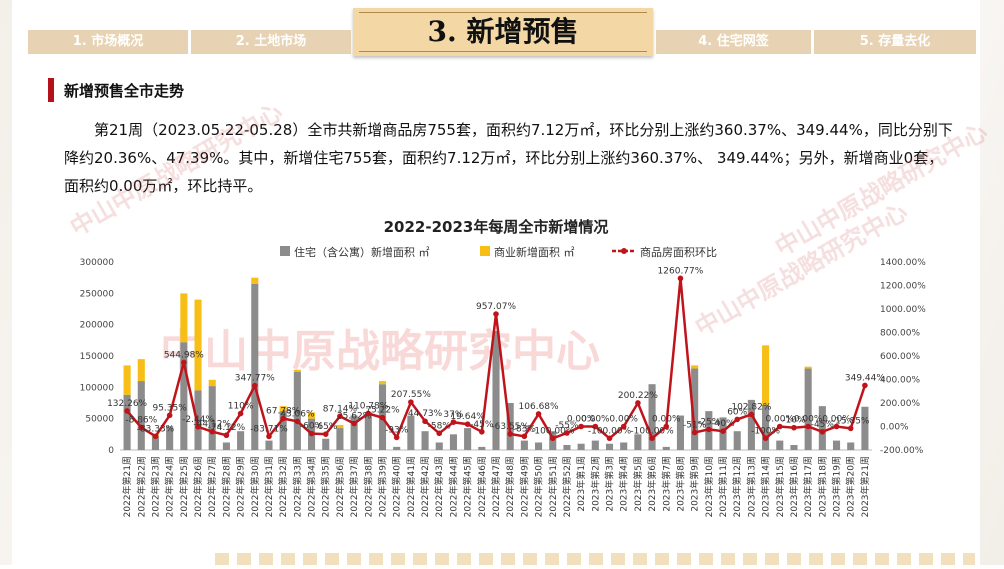  Describe the element at coordinates (108, 42) in the screenshot. I see `tab-market-overview: 1. 市场概况` at that location.